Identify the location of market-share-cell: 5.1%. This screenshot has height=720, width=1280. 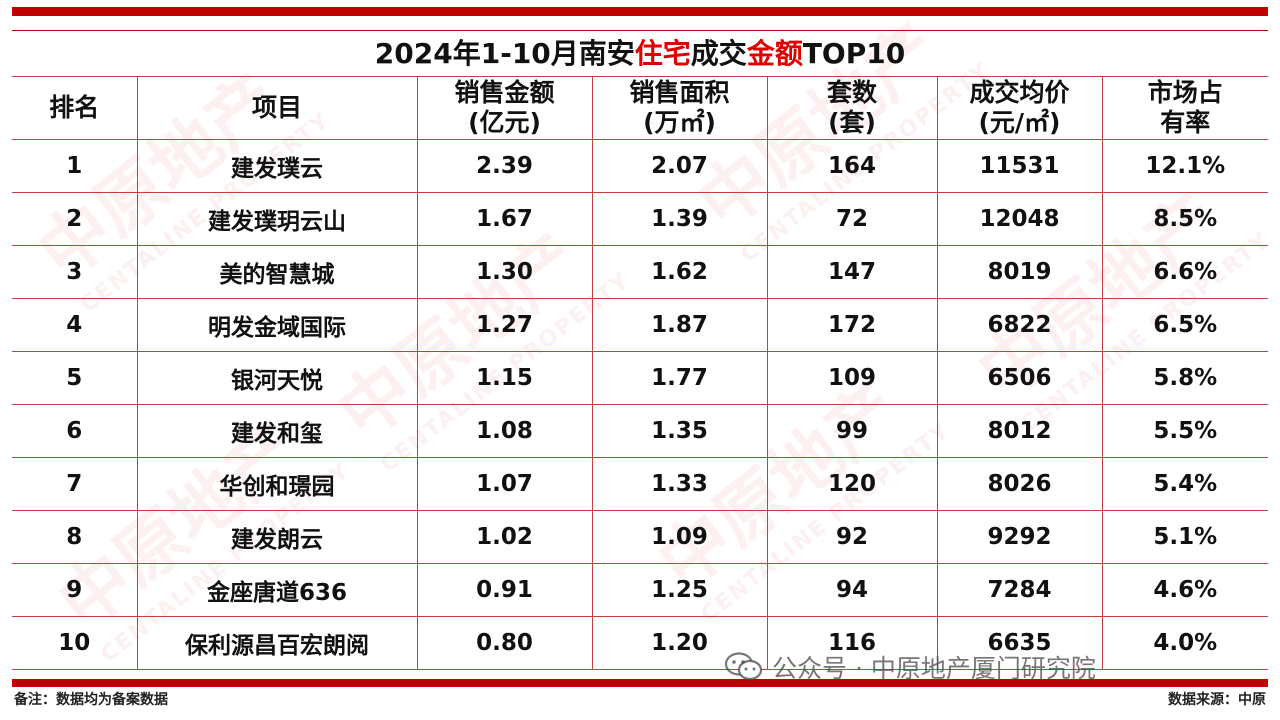
(1184, 537).